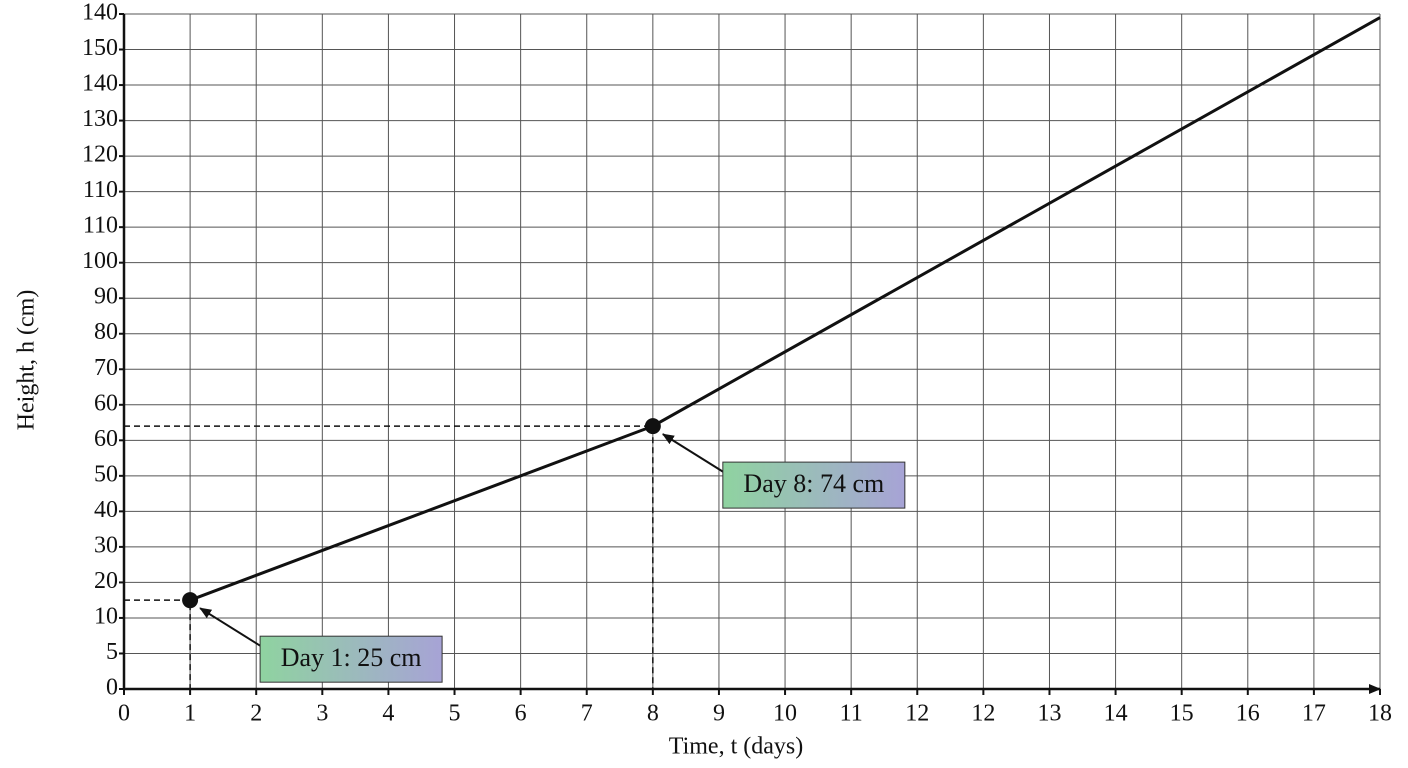  I want to click on x-tick-label: 9, so click(719, 714).